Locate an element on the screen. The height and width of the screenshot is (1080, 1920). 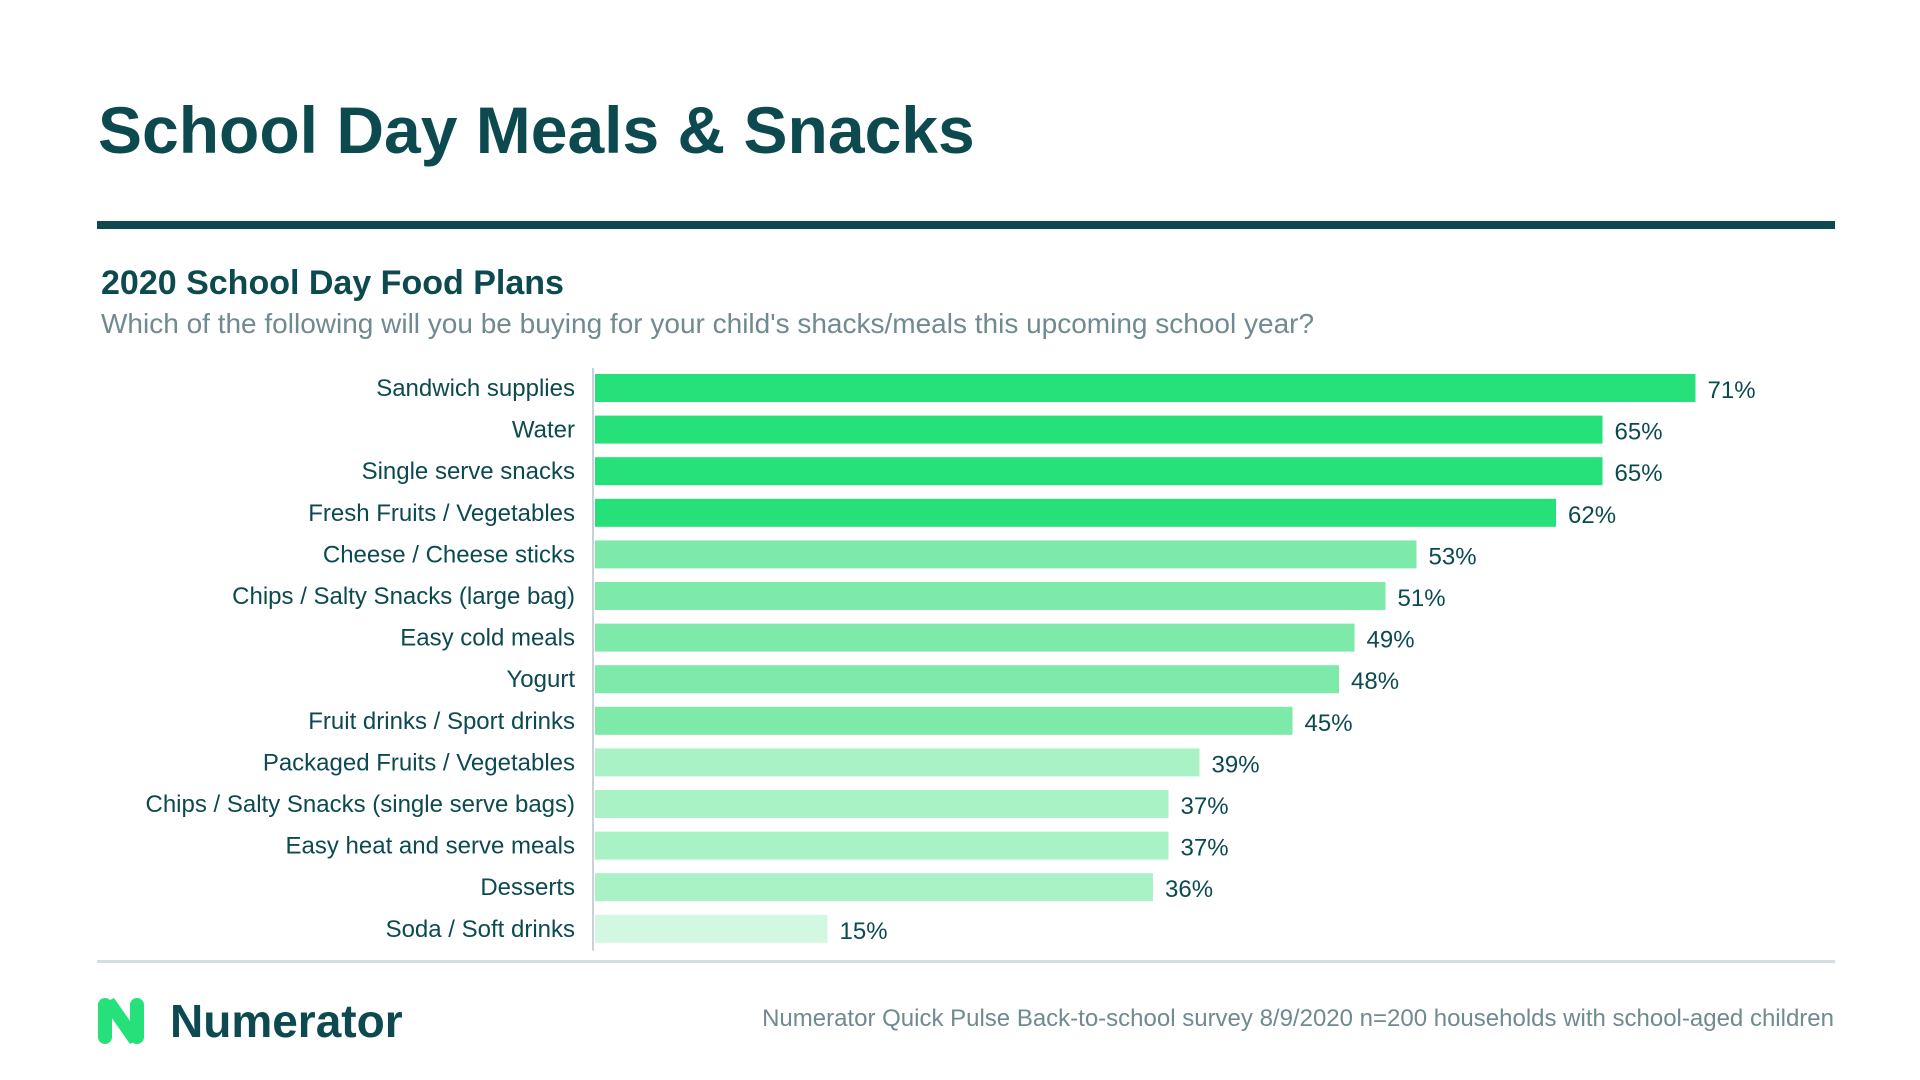
category-label: Chips / Salty Snacks (large bag) is located at coordinates (403, 596).